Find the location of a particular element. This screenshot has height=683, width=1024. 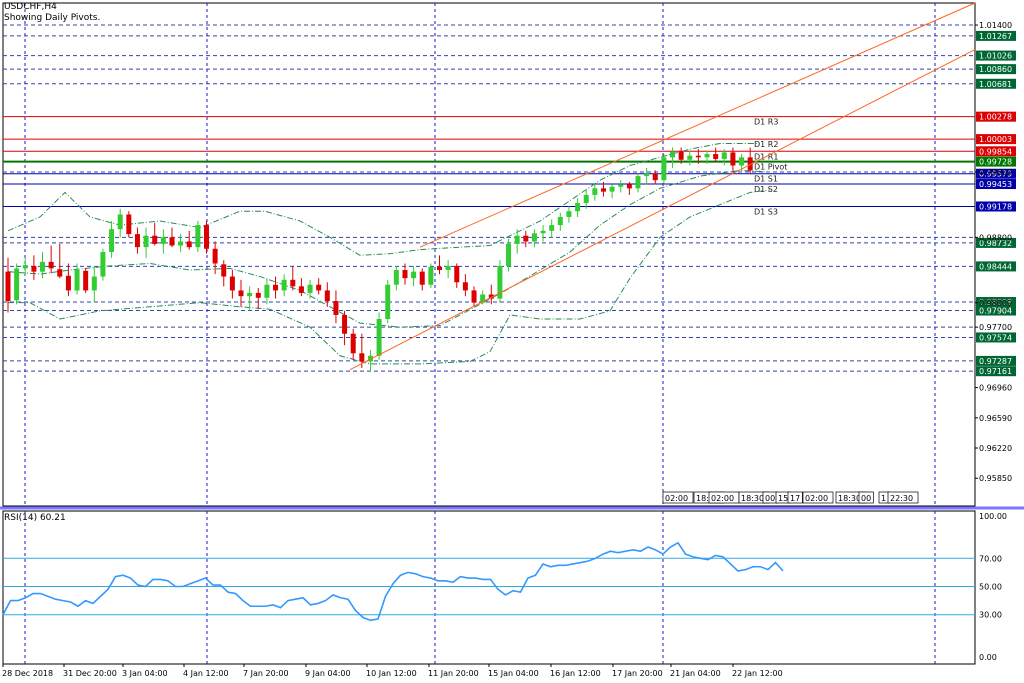

price-level-tag: 1.00681 is located at coordinates (996, 83).